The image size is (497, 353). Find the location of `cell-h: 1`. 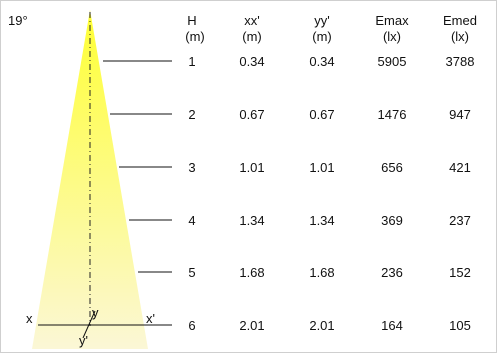

cell-h: 1 is located at coordinates (191, 61).